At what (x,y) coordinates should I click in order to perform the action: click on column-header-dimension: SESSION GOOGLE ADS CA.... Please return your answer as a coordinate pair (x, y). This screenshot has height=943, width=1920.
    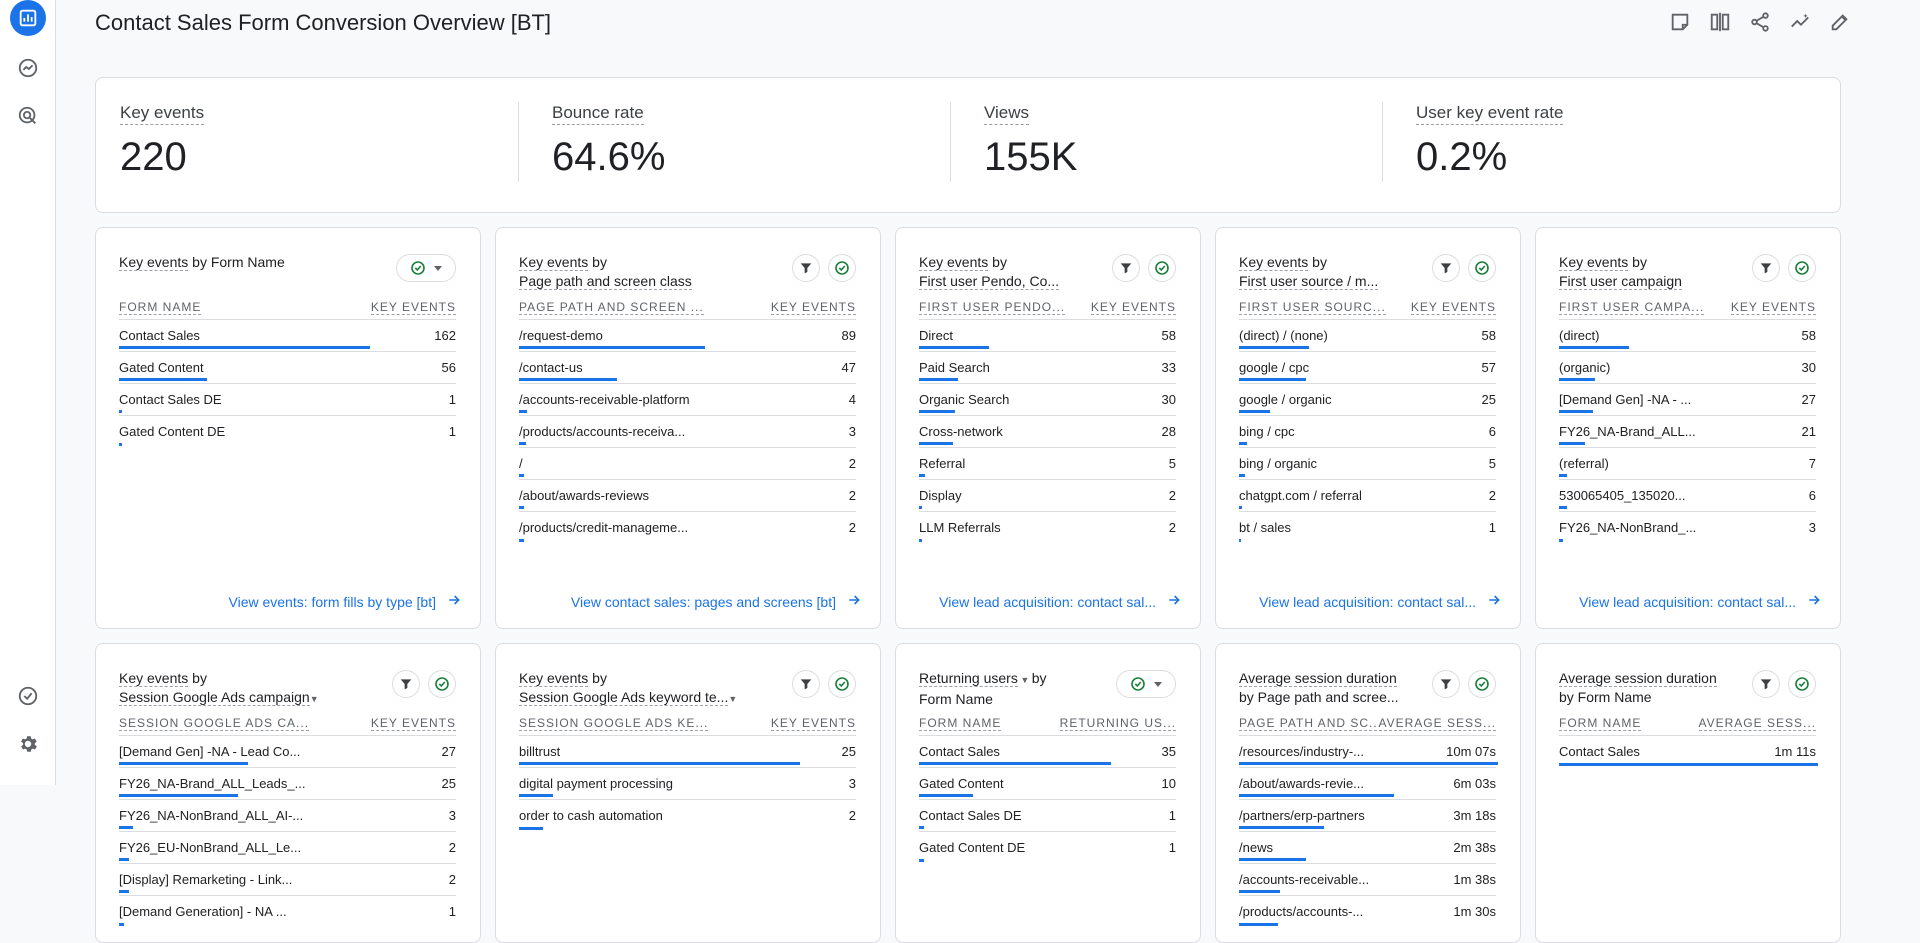
    Looking at the image, I should click on (214, 723).